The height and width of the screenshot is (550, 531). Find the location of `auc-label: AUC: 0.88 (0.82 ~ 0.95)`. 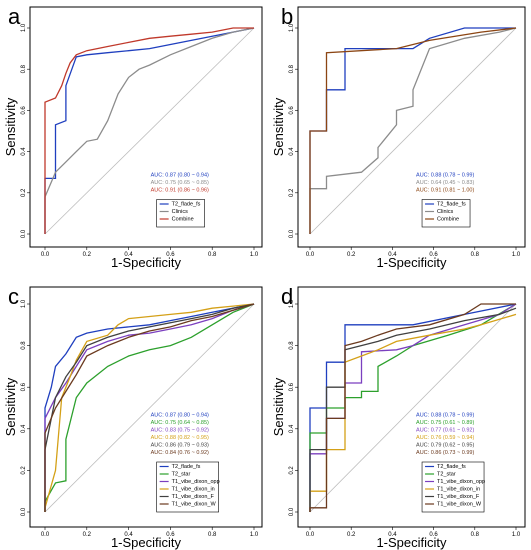

auc-label: AUC: 0.88 (0.82 ~ 0.95) is located at coordinates (180, 438).